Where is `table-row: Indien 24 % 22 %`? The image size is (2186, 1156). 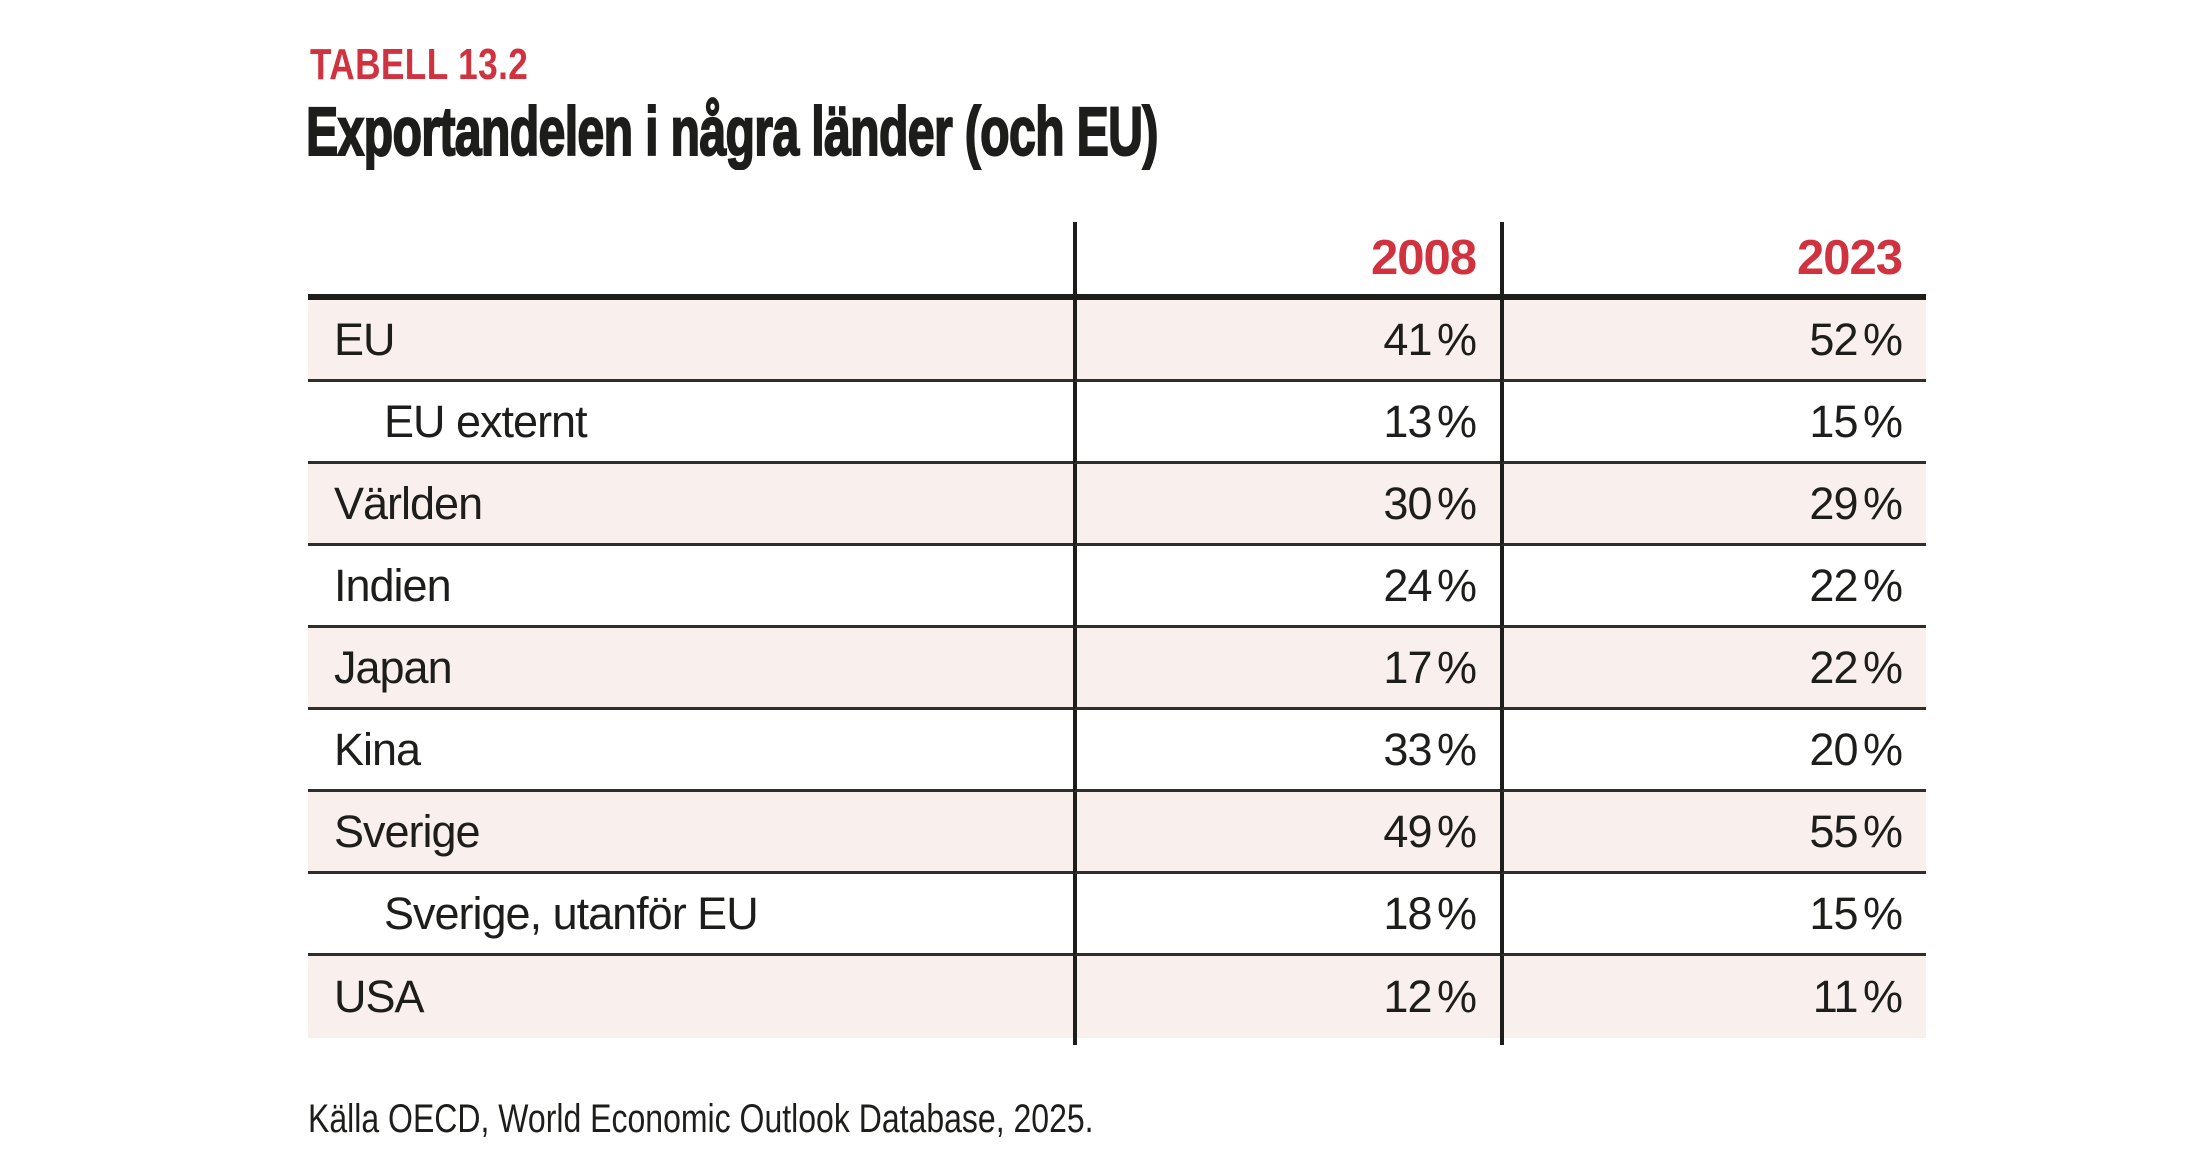
table-row: Indien 24 % 22 % is located at coordinates (1117, 587).